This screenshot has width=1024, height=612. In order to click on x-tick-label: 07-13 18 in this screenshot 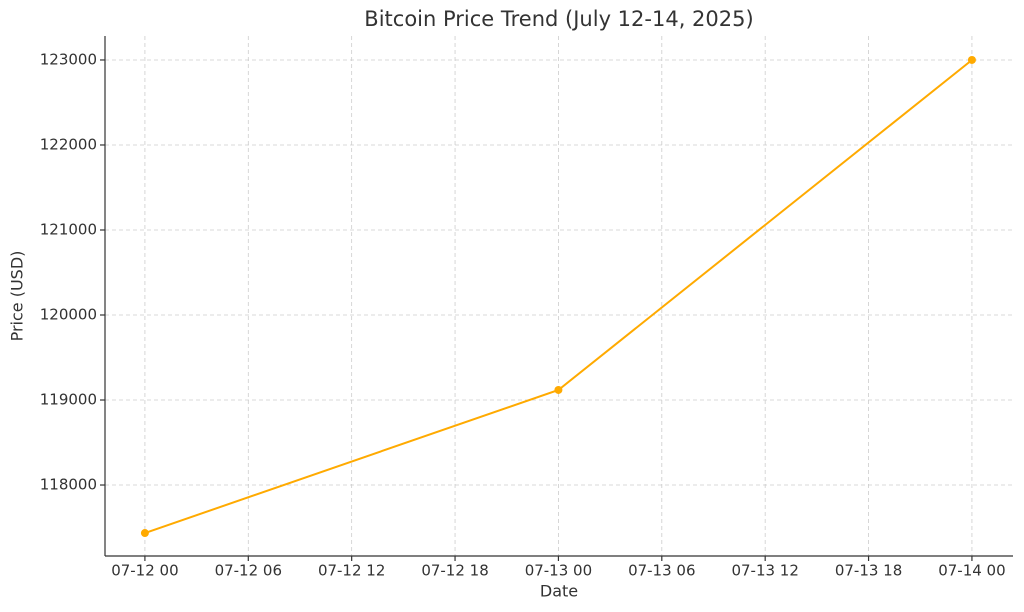, I will do `click(868, 571)`.